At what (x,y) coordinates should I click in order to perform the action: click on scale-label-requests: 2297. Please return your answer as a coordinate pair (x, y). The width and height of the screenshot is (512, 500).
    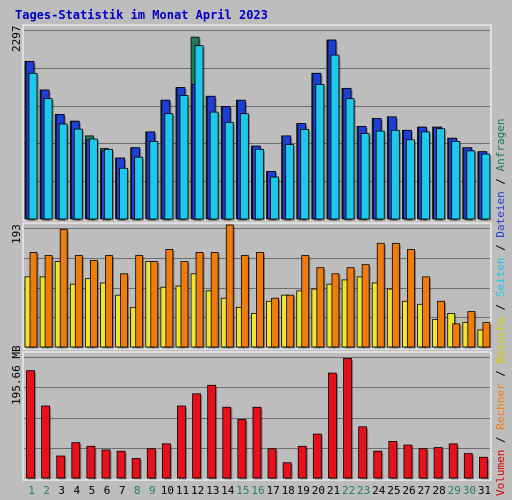
    Looking at the image, I should click on (16, 39).